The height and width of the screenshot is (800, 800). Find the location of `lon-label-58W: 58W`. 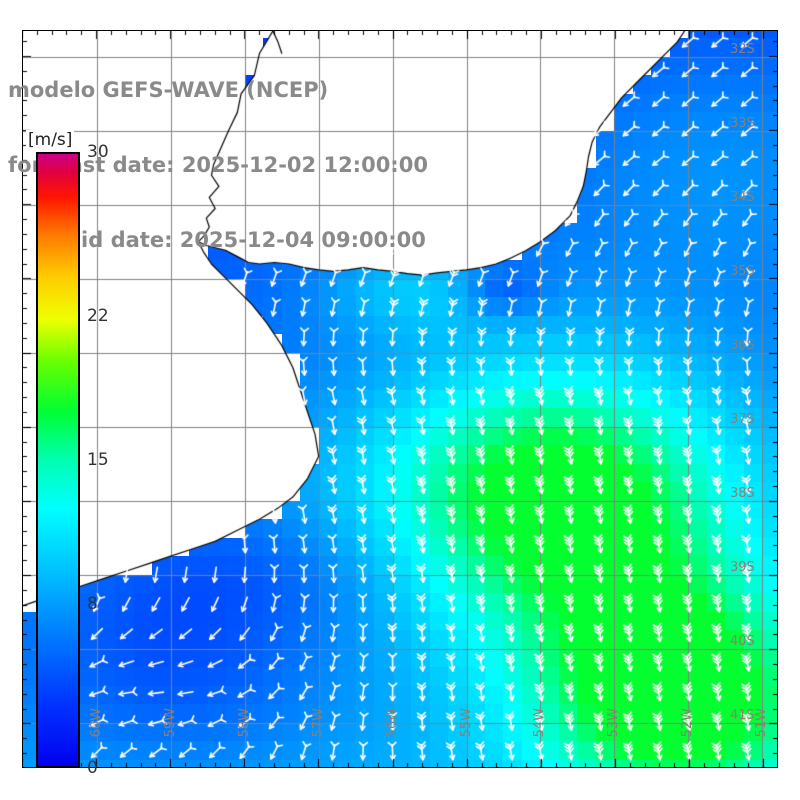

lon-label-58W: 58W is located at coordinates (244, 723).